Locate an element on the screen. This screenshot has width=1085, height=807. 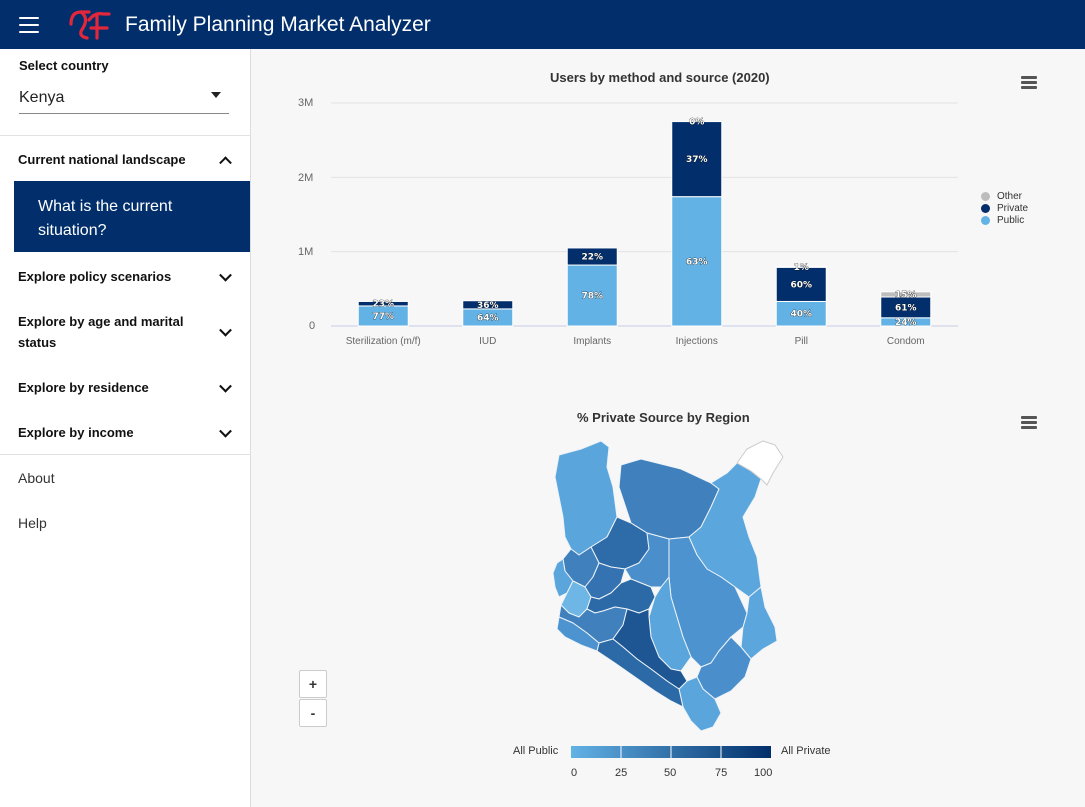
data-label: 0% is located at coordinates (696, 123).